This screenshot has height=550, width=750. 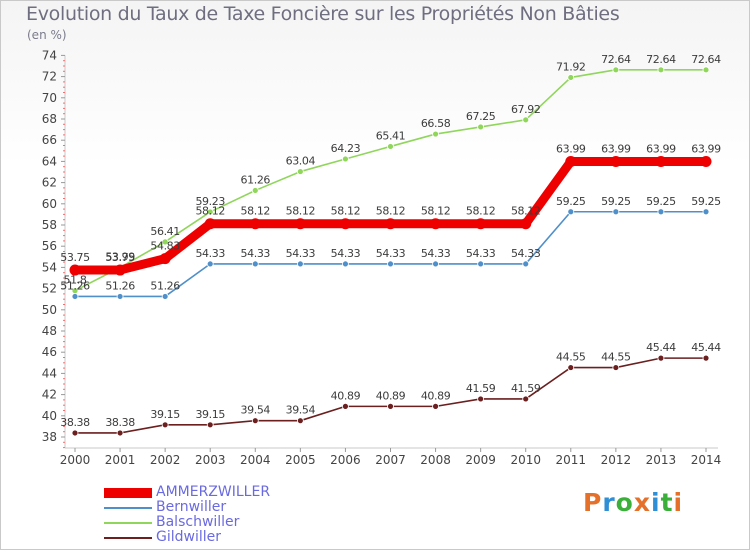 What do you see at coordinates (633, 502) in the screenshot?
I see `proxiti-logo: Proxiti` at bounding box center [633, 502].